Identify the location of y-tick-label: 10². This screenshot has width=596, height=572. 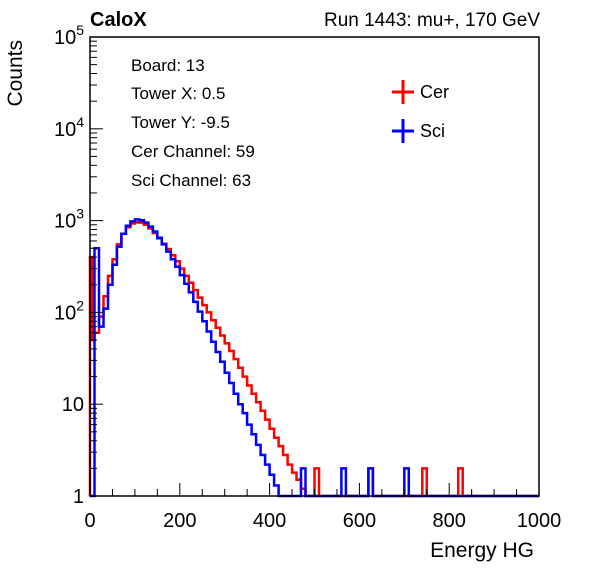
(69, 310).